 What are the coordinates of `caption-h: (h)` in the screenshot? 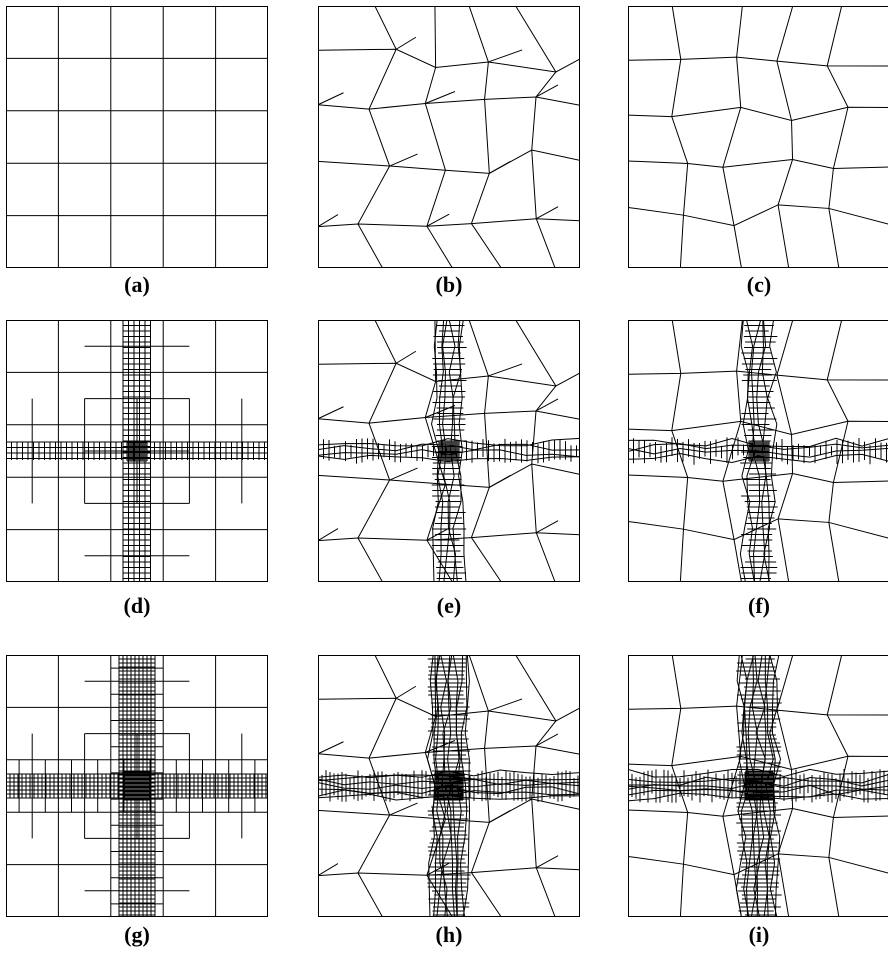 It's located at (449, 934).